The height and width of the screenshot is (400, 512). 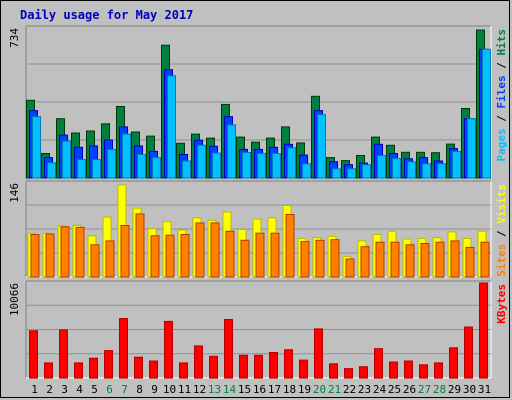 I want to click on x-tick-label: 17, so click(x=274, y=389).